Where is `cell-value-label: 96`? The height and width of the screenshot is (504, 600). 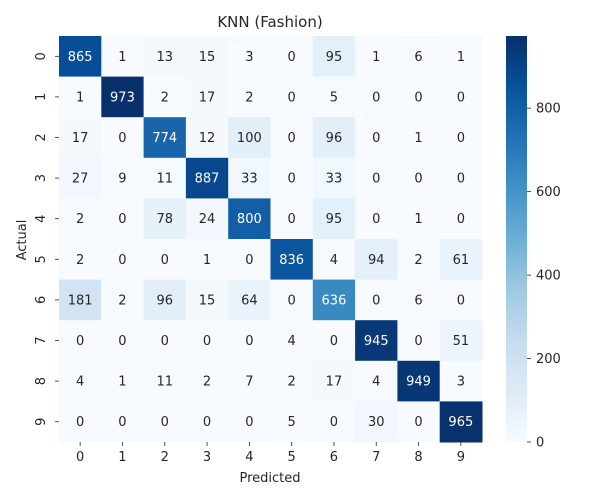 cell-value-label: 96 is located at coordinates (164, 300).